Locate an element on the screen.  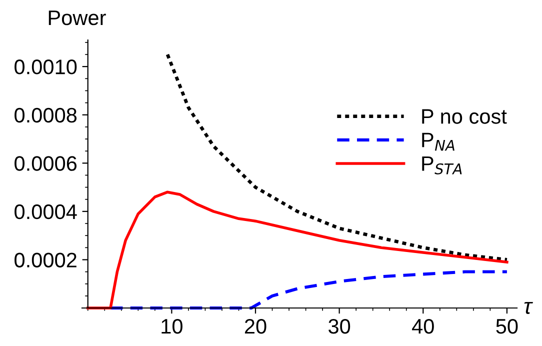
y-tick-label: 0.0008 is located at coordinates (45, 115).